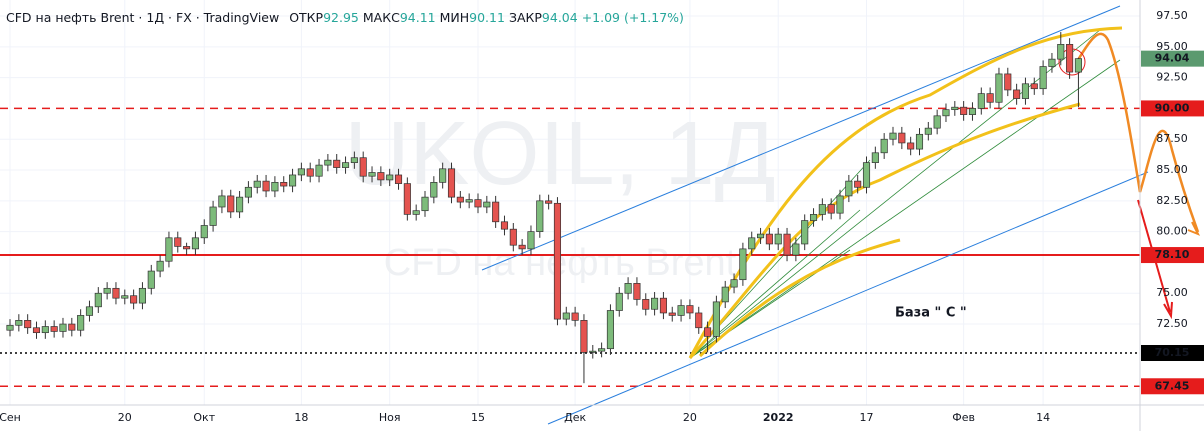  What do you see at coordinates (1172, 77) in the screenshot?
I see `y-tick-label: 92.50` at bounding box center [1172, 77].